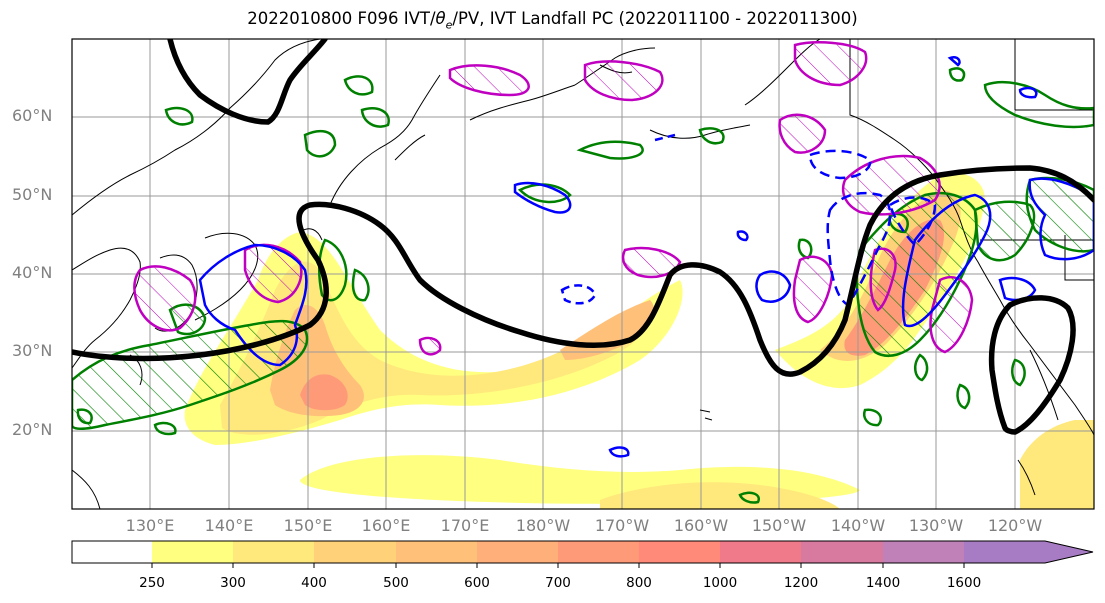 This screenshot has height=603, width=1105. Describe the element at coordinates (32, 115) in the screenshot. I see `lat-label-60n: 60°N` at that location.